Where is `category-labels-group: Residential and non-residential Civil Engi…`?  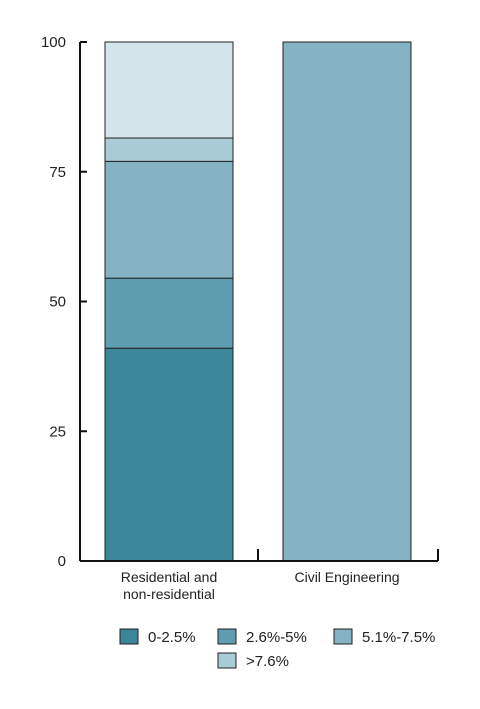 category-labels-group: Residential and non-residential Civil Engi… is located at coordinates (260, 585).